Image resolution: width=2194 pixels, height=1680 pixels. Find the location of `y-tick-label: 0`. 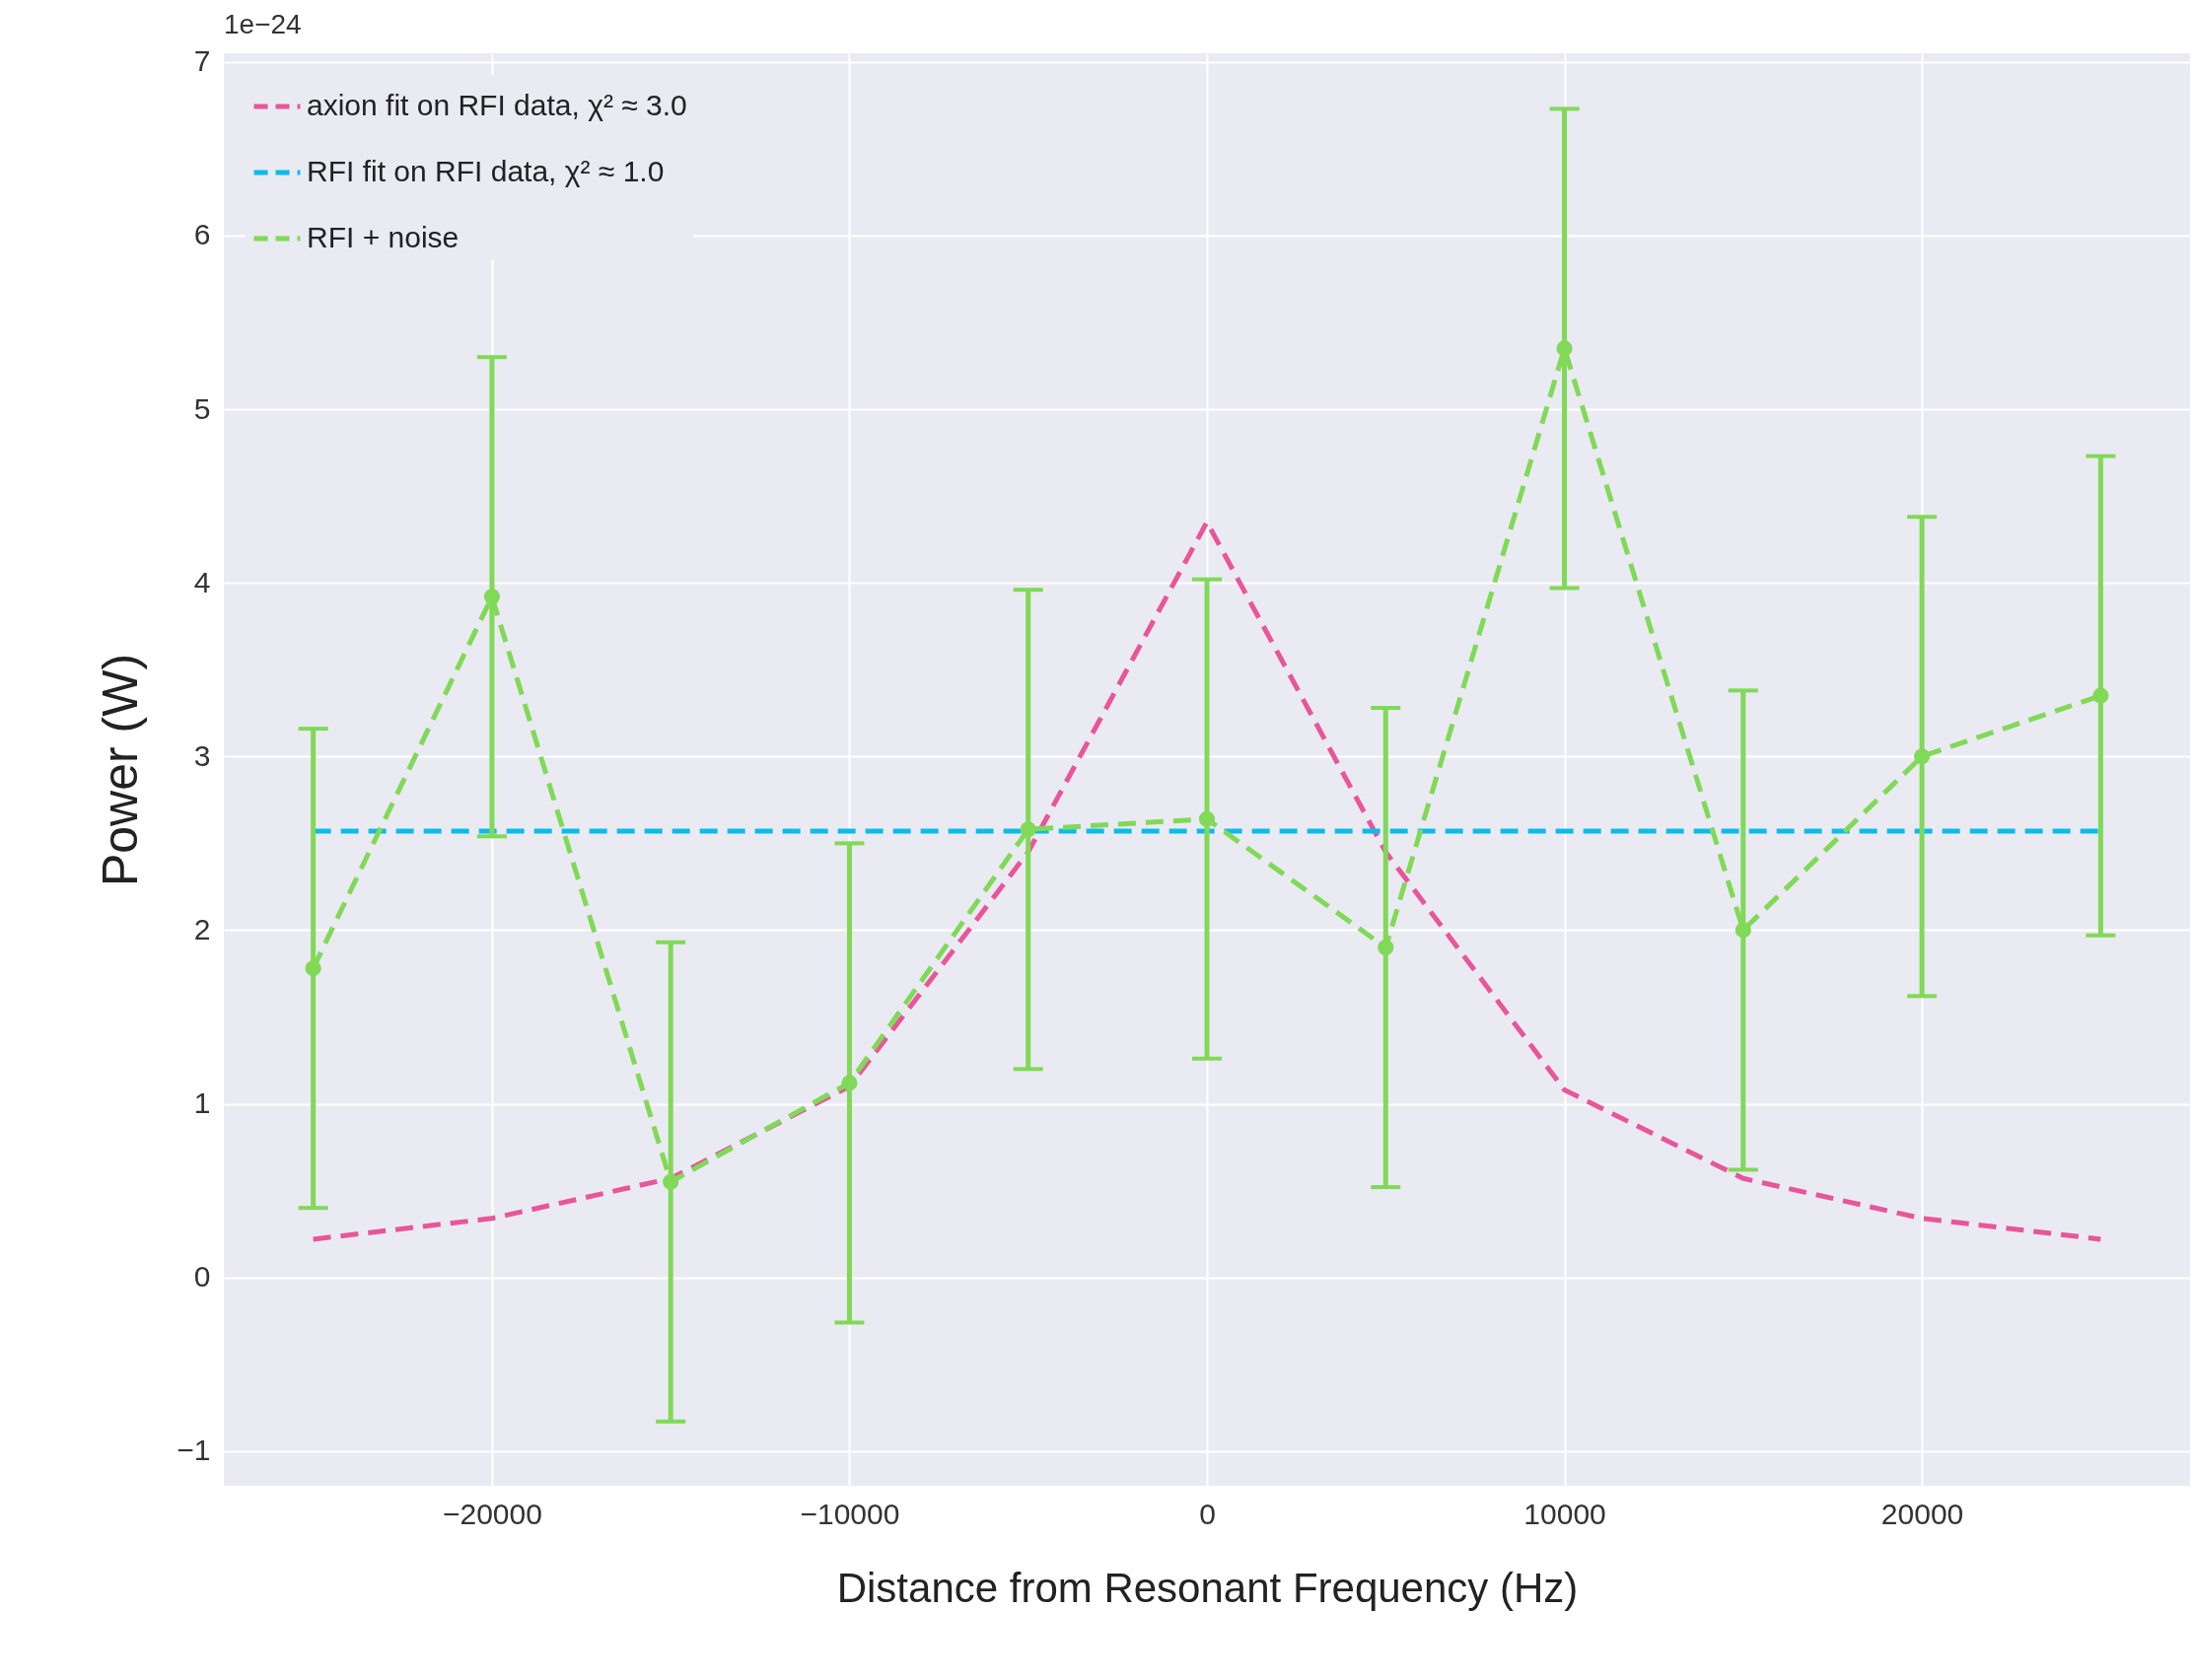

y-tick-label: 0 is located at coordinates (202, 1277).